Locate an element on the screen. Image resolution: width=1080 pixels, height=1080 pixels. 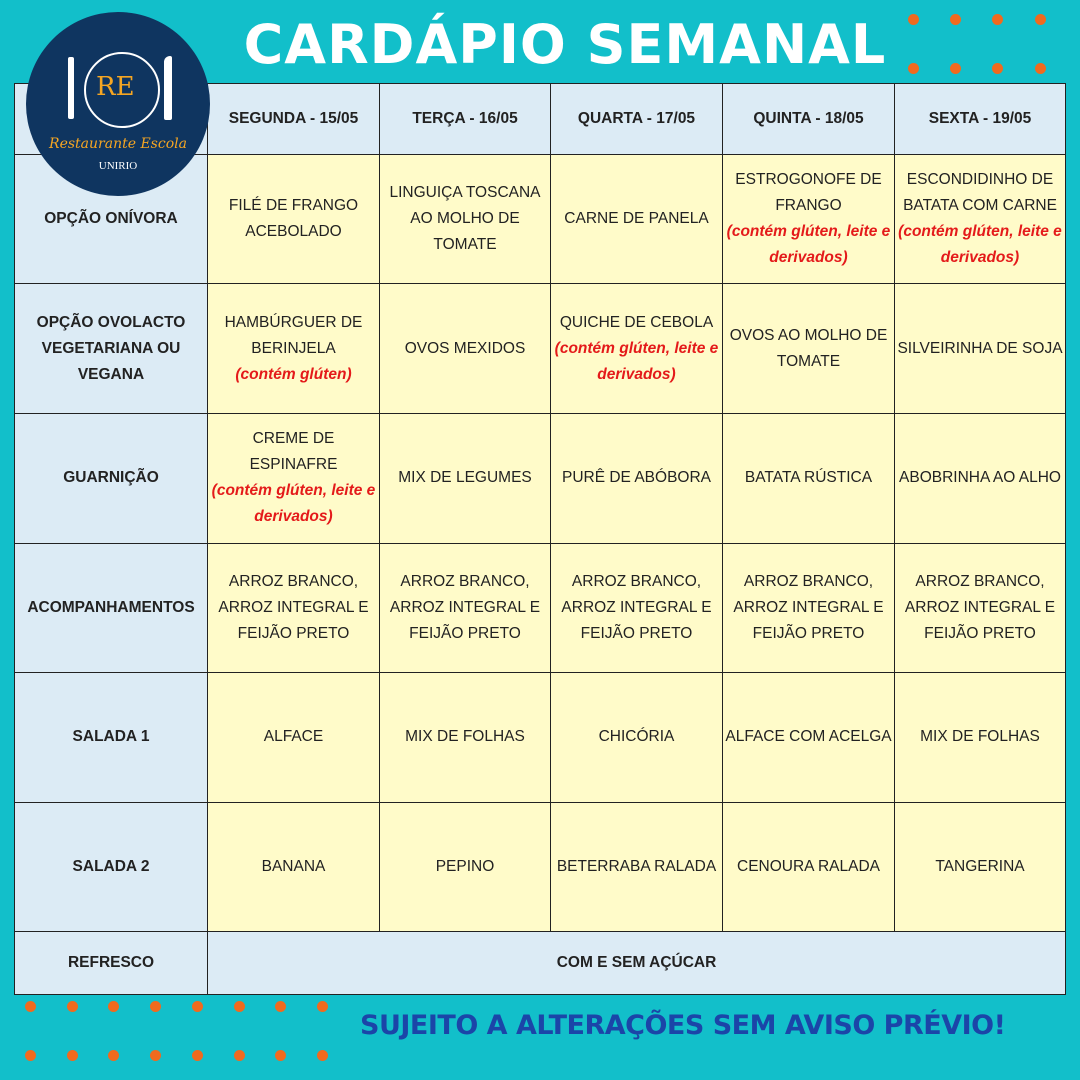
row-label: OPÇÃO OVOLACTO VEGETARIANA OU VEGANA is located at coordinates (111, 348).